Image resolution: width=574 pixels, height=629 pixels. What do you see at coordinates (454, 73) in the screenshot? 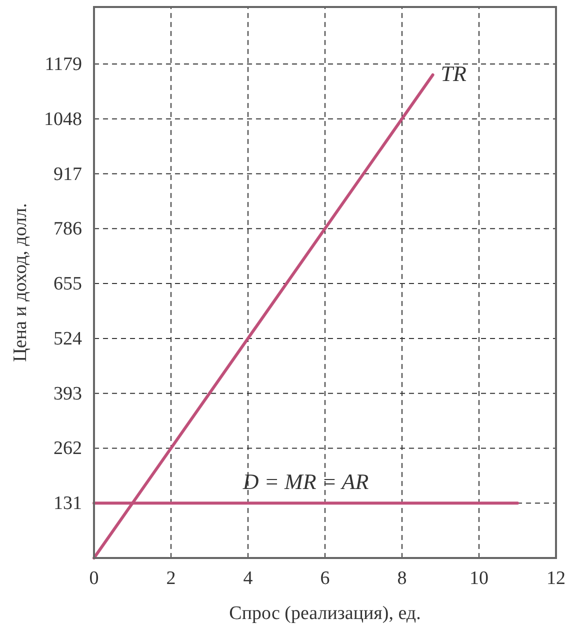
I see `series-label: TR` at bounding box center [454, 73].